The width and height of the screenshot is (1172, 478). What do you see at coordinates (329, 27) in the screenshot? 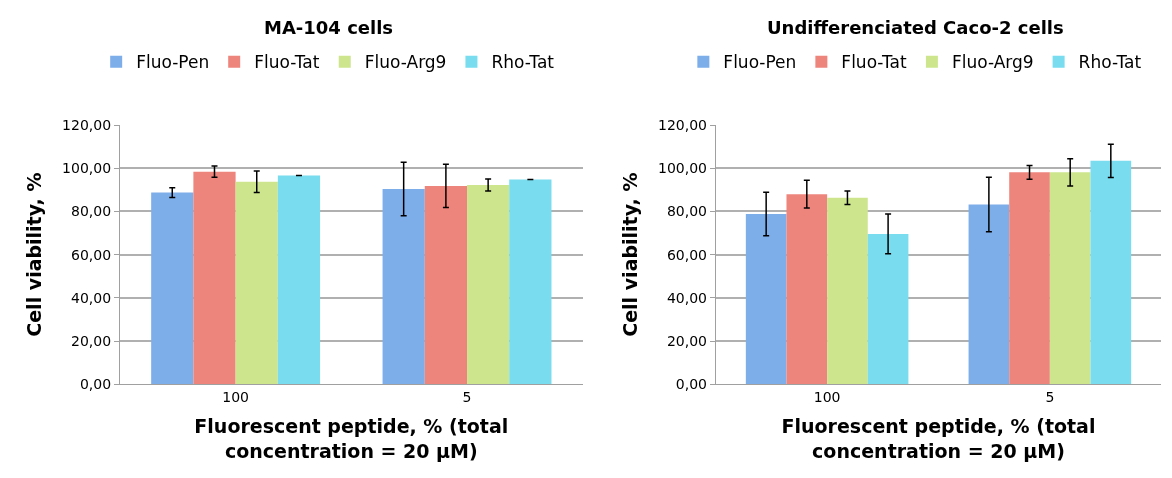
I see `chart-title: MA-104 cells` at bounding box center [329, 27].